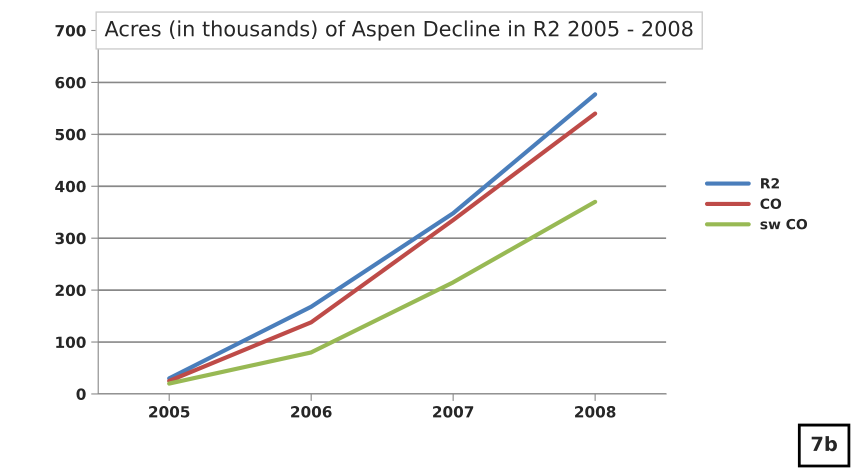 The height and width of the screenshot is (469, 854). What do you see at coordinates (453, 412) in the screenshot?
I see `x-tick-label: 2007` at bounding box center [453, 412].